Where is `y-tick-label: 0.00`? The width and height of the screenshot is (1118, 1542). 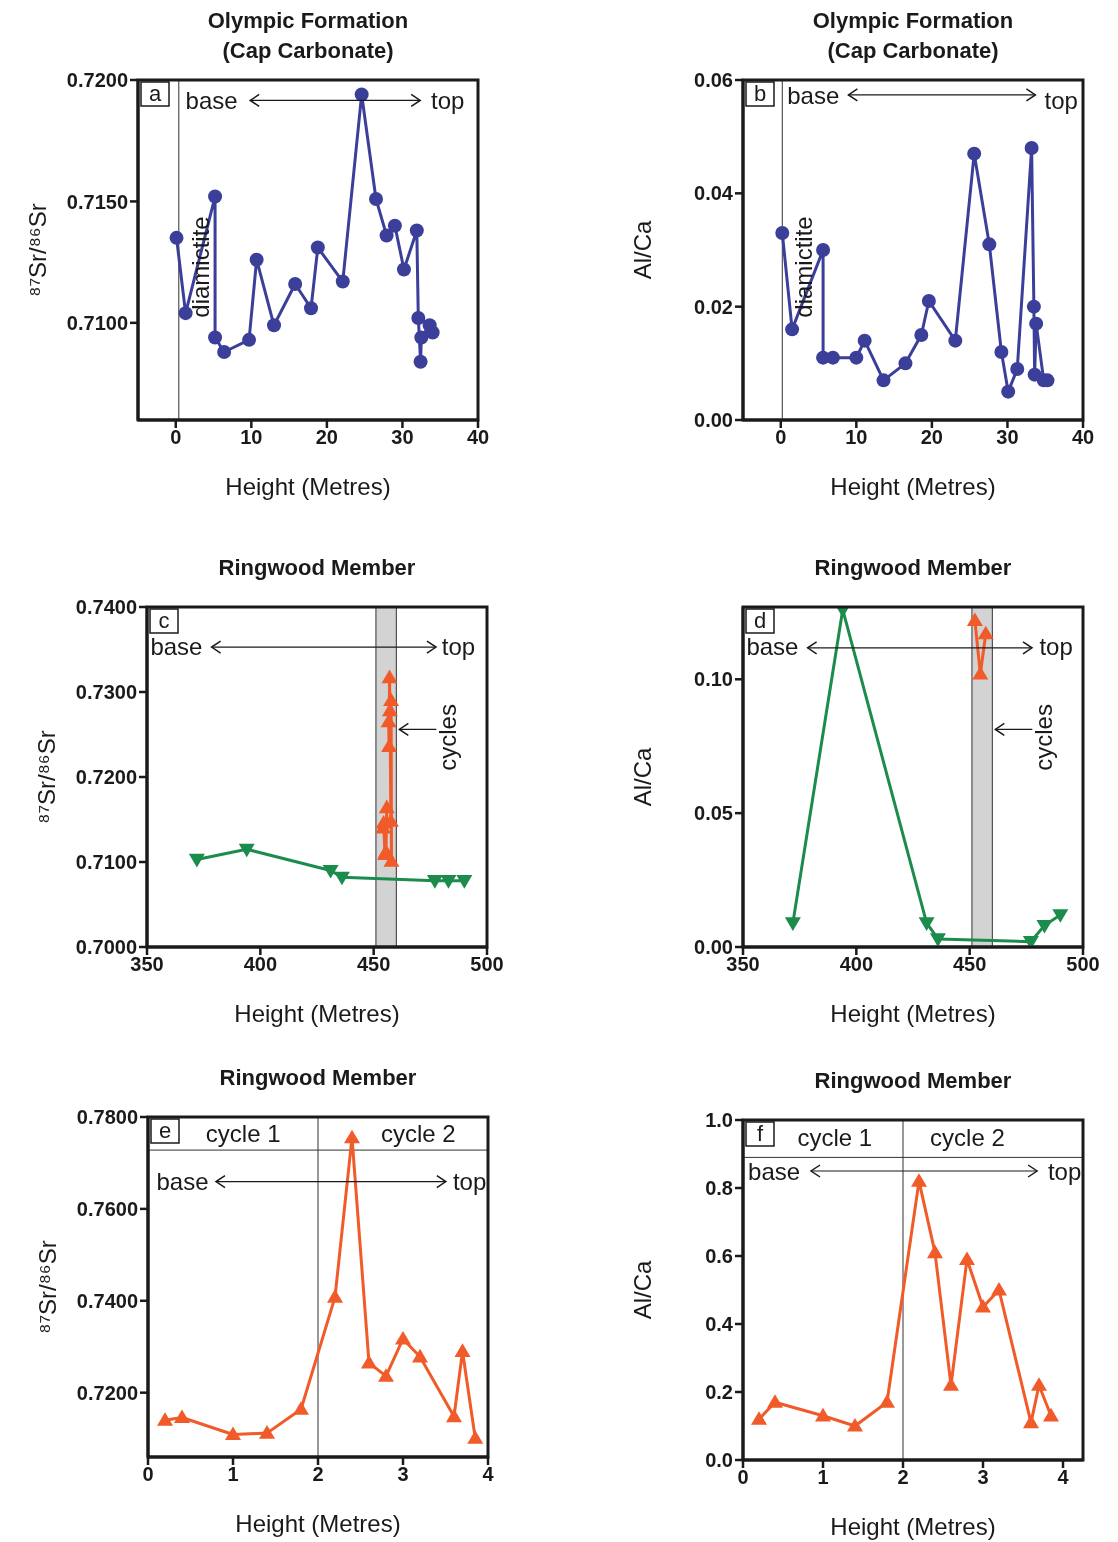
y-tick-label: 0.00 is located at coordinates (713, 420).